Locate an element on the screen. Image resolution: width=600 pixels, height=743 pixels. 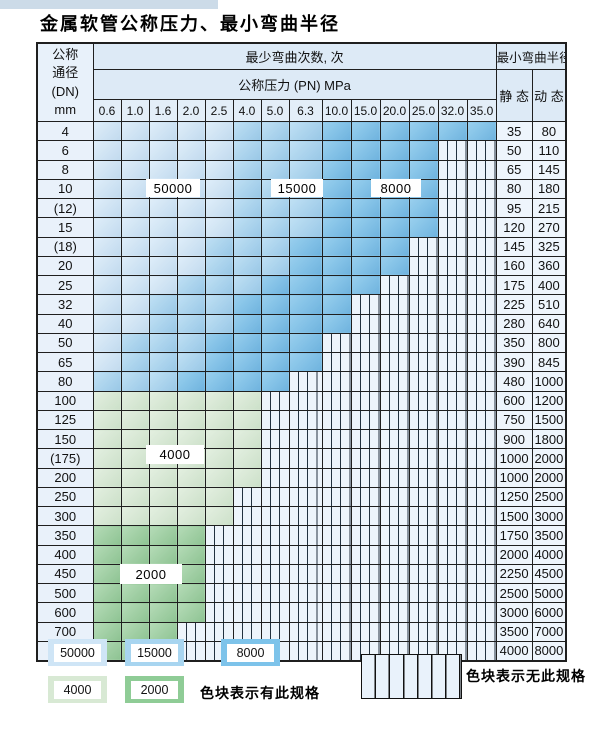
dynamic-radius-cell: 845 is located at coordinates (549, 362).